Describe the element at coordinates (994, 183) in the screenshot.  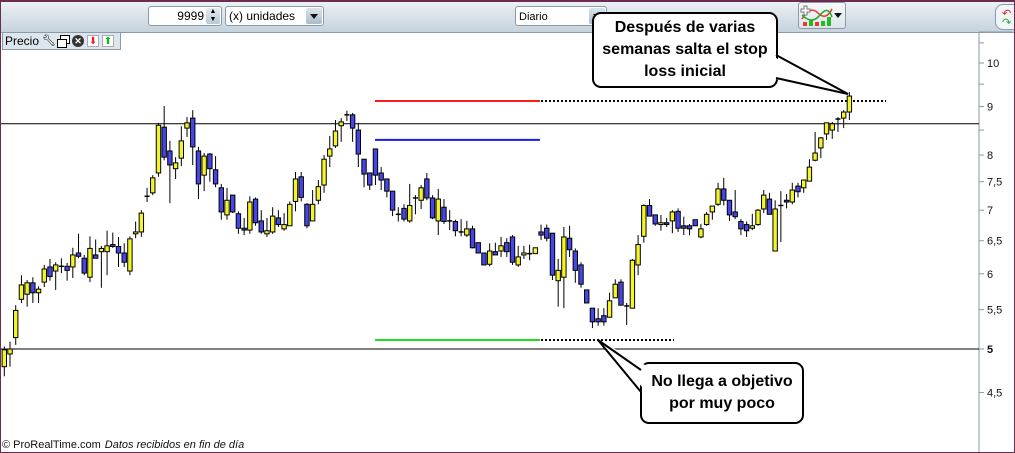
I see `y-tick-label: 7,5` at that location.